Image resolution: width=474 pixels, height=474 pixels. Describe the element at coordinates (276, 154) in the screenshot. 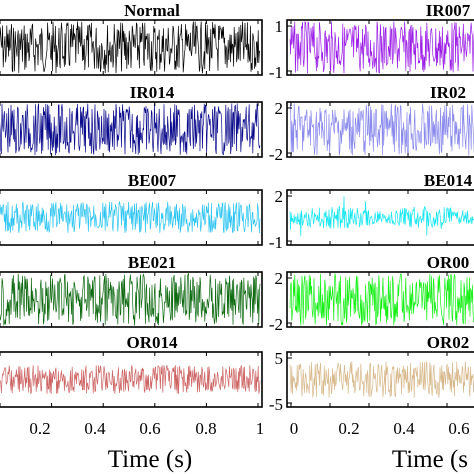

I see `y-tick-label-bottom-ir02: -2` at that location.